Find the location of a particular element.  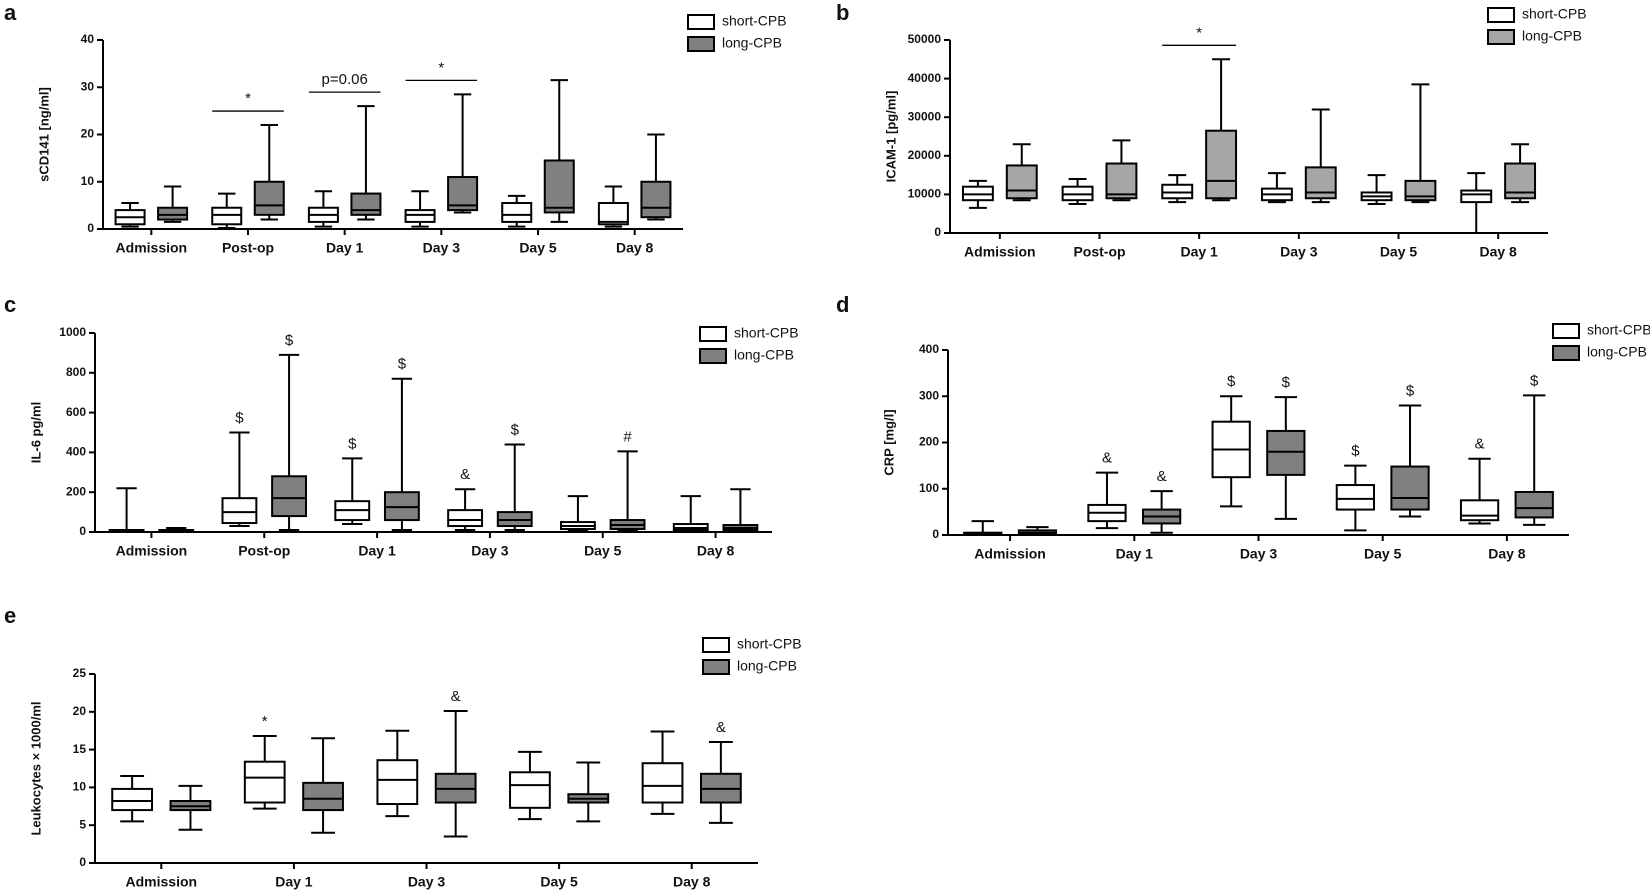

y-tick-label: 20 is located at coordinates (88, 134).